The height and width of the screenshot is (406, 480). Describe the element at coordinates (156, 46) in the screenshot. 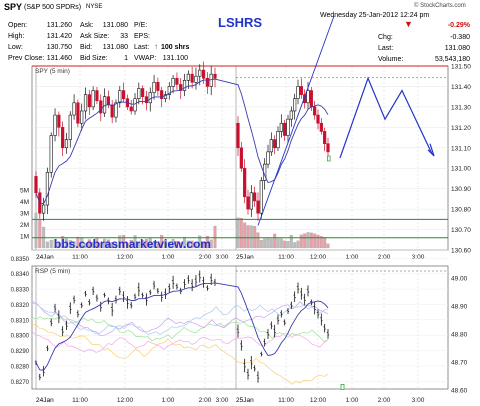

I see `up-arrow-icon: ↑` at that location.